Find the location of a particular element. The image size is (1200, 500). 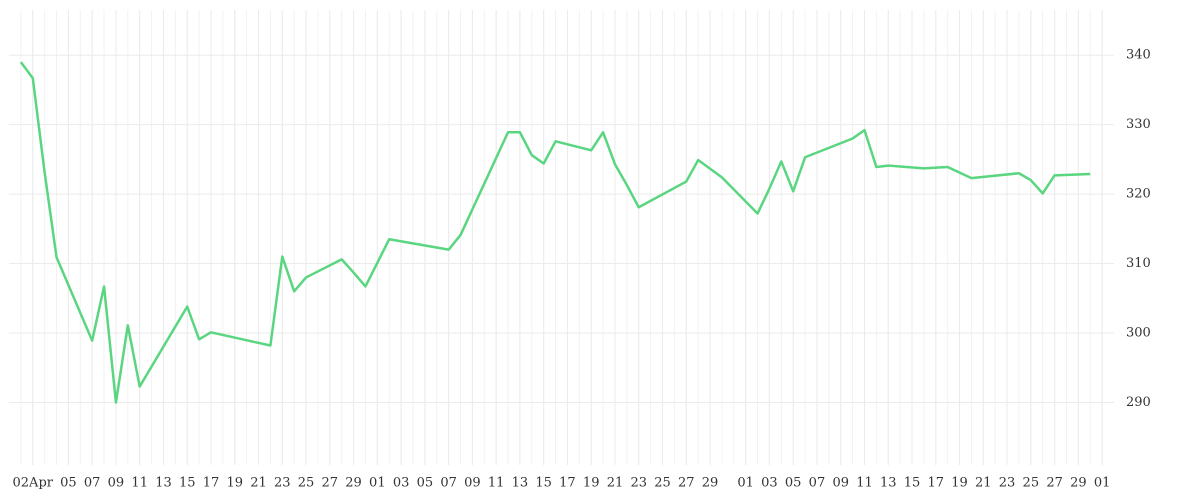

y-tick-label: 320 is located at coordinates (1138, 194).